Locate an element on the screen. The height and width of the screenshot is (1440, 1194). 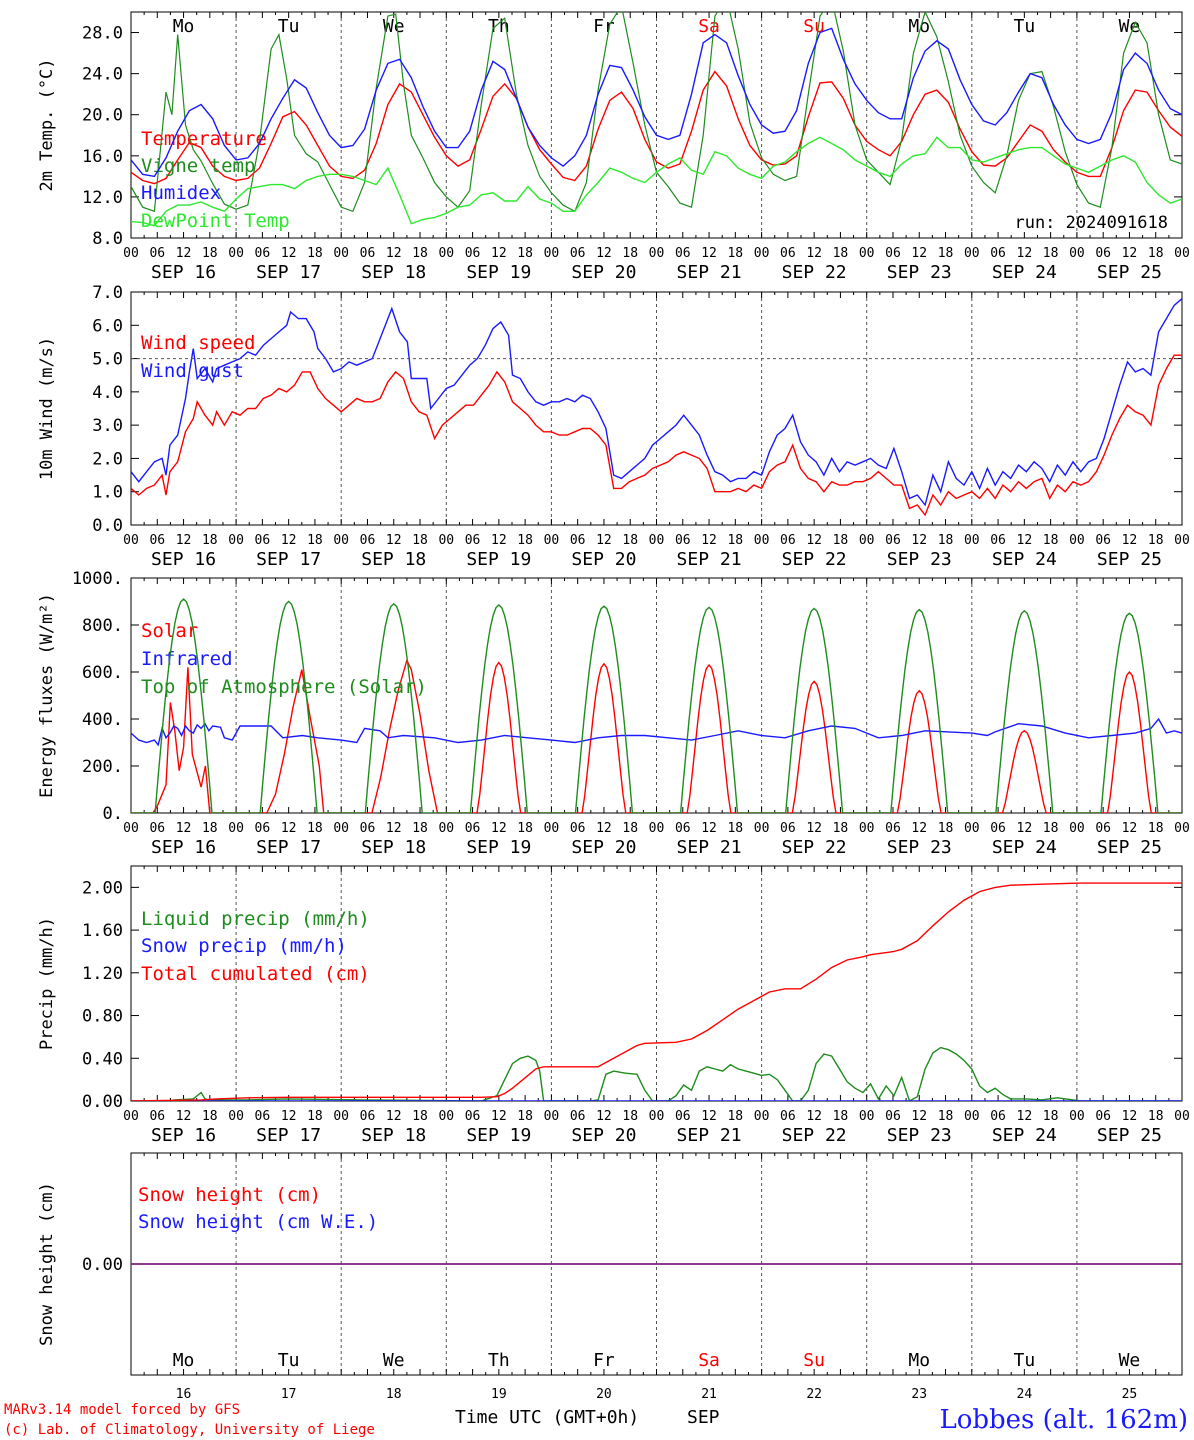
series-line-vigne-temp is located at coordinates (656, 112).